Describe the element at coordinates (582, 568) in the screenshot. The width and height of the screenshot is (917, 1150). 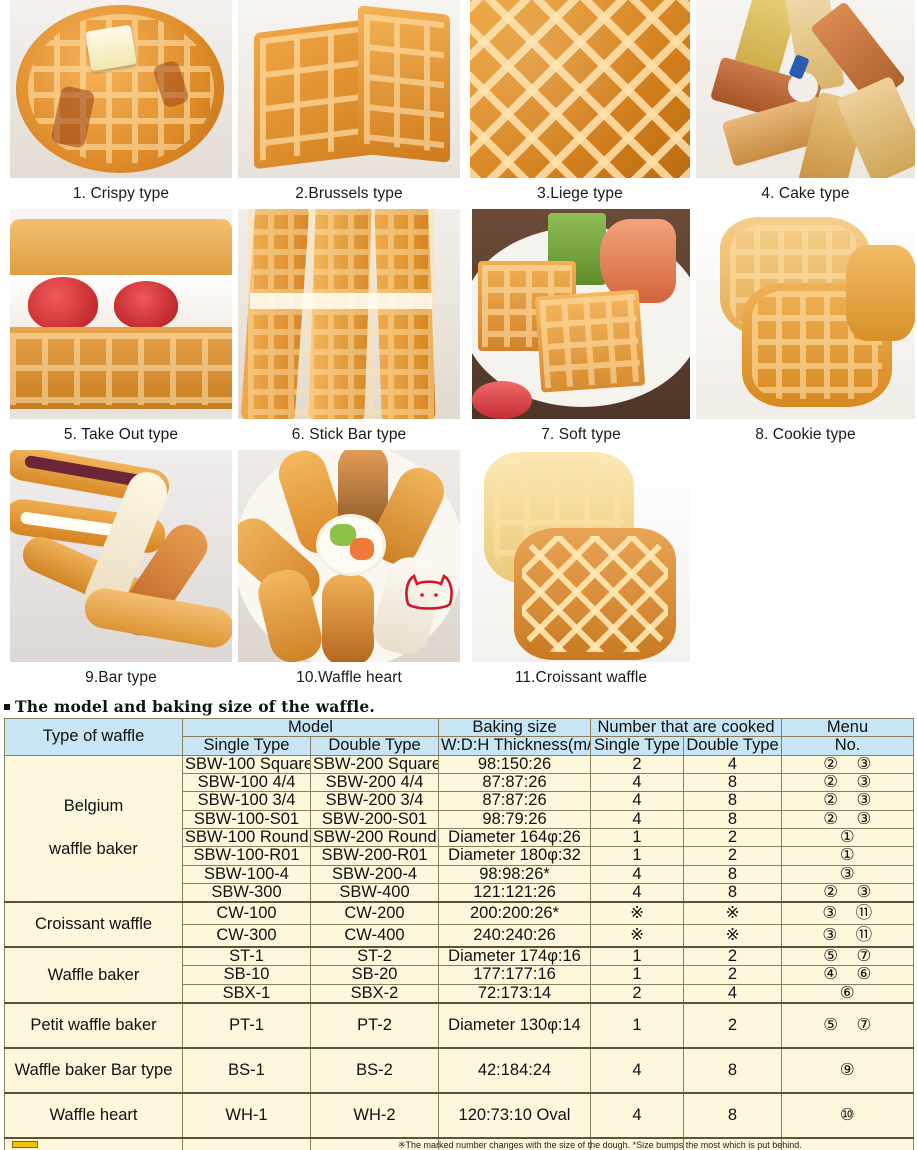
I see `gallery-item-11: 11.Croissant waffle` at that location.